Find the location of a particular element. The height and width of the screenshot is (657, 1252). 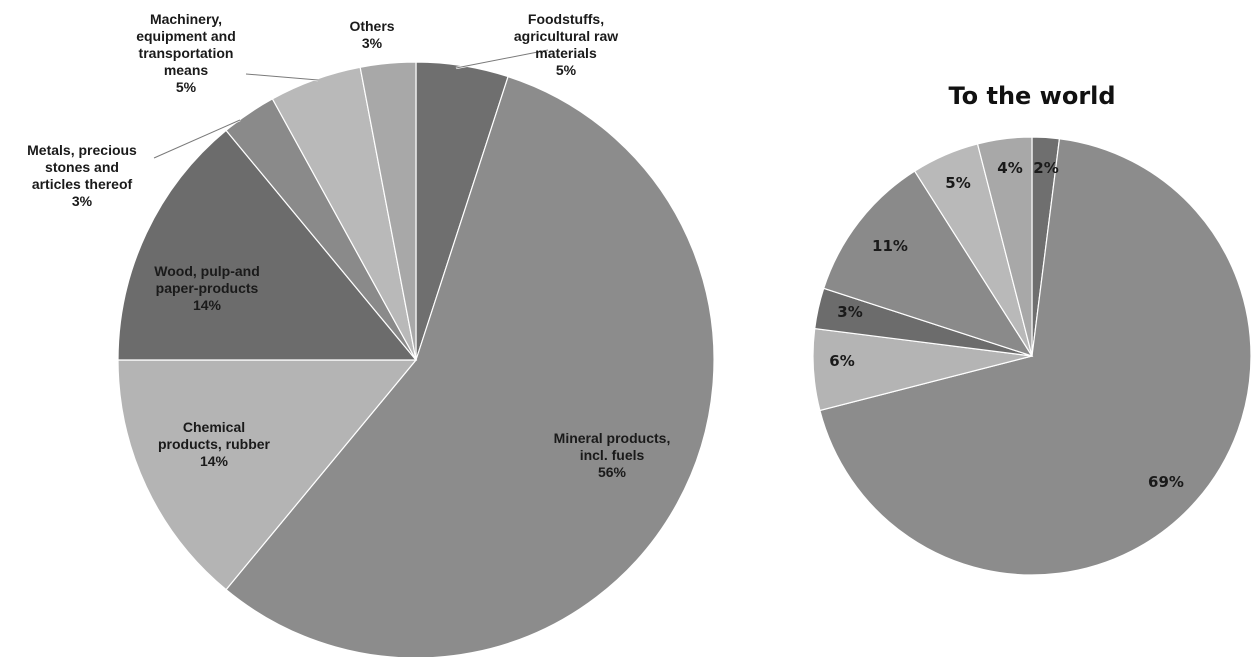

slice-label: 3% is located at coordinates (849, 312).